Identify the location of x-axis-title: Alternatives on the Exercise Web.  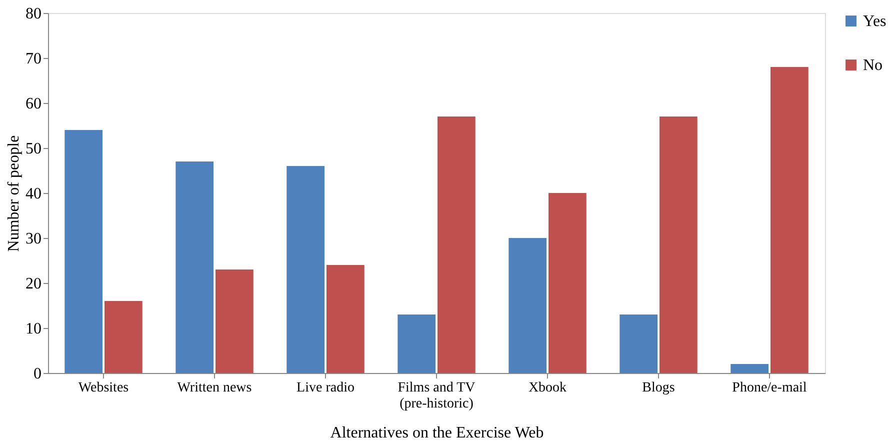
(437, 433).